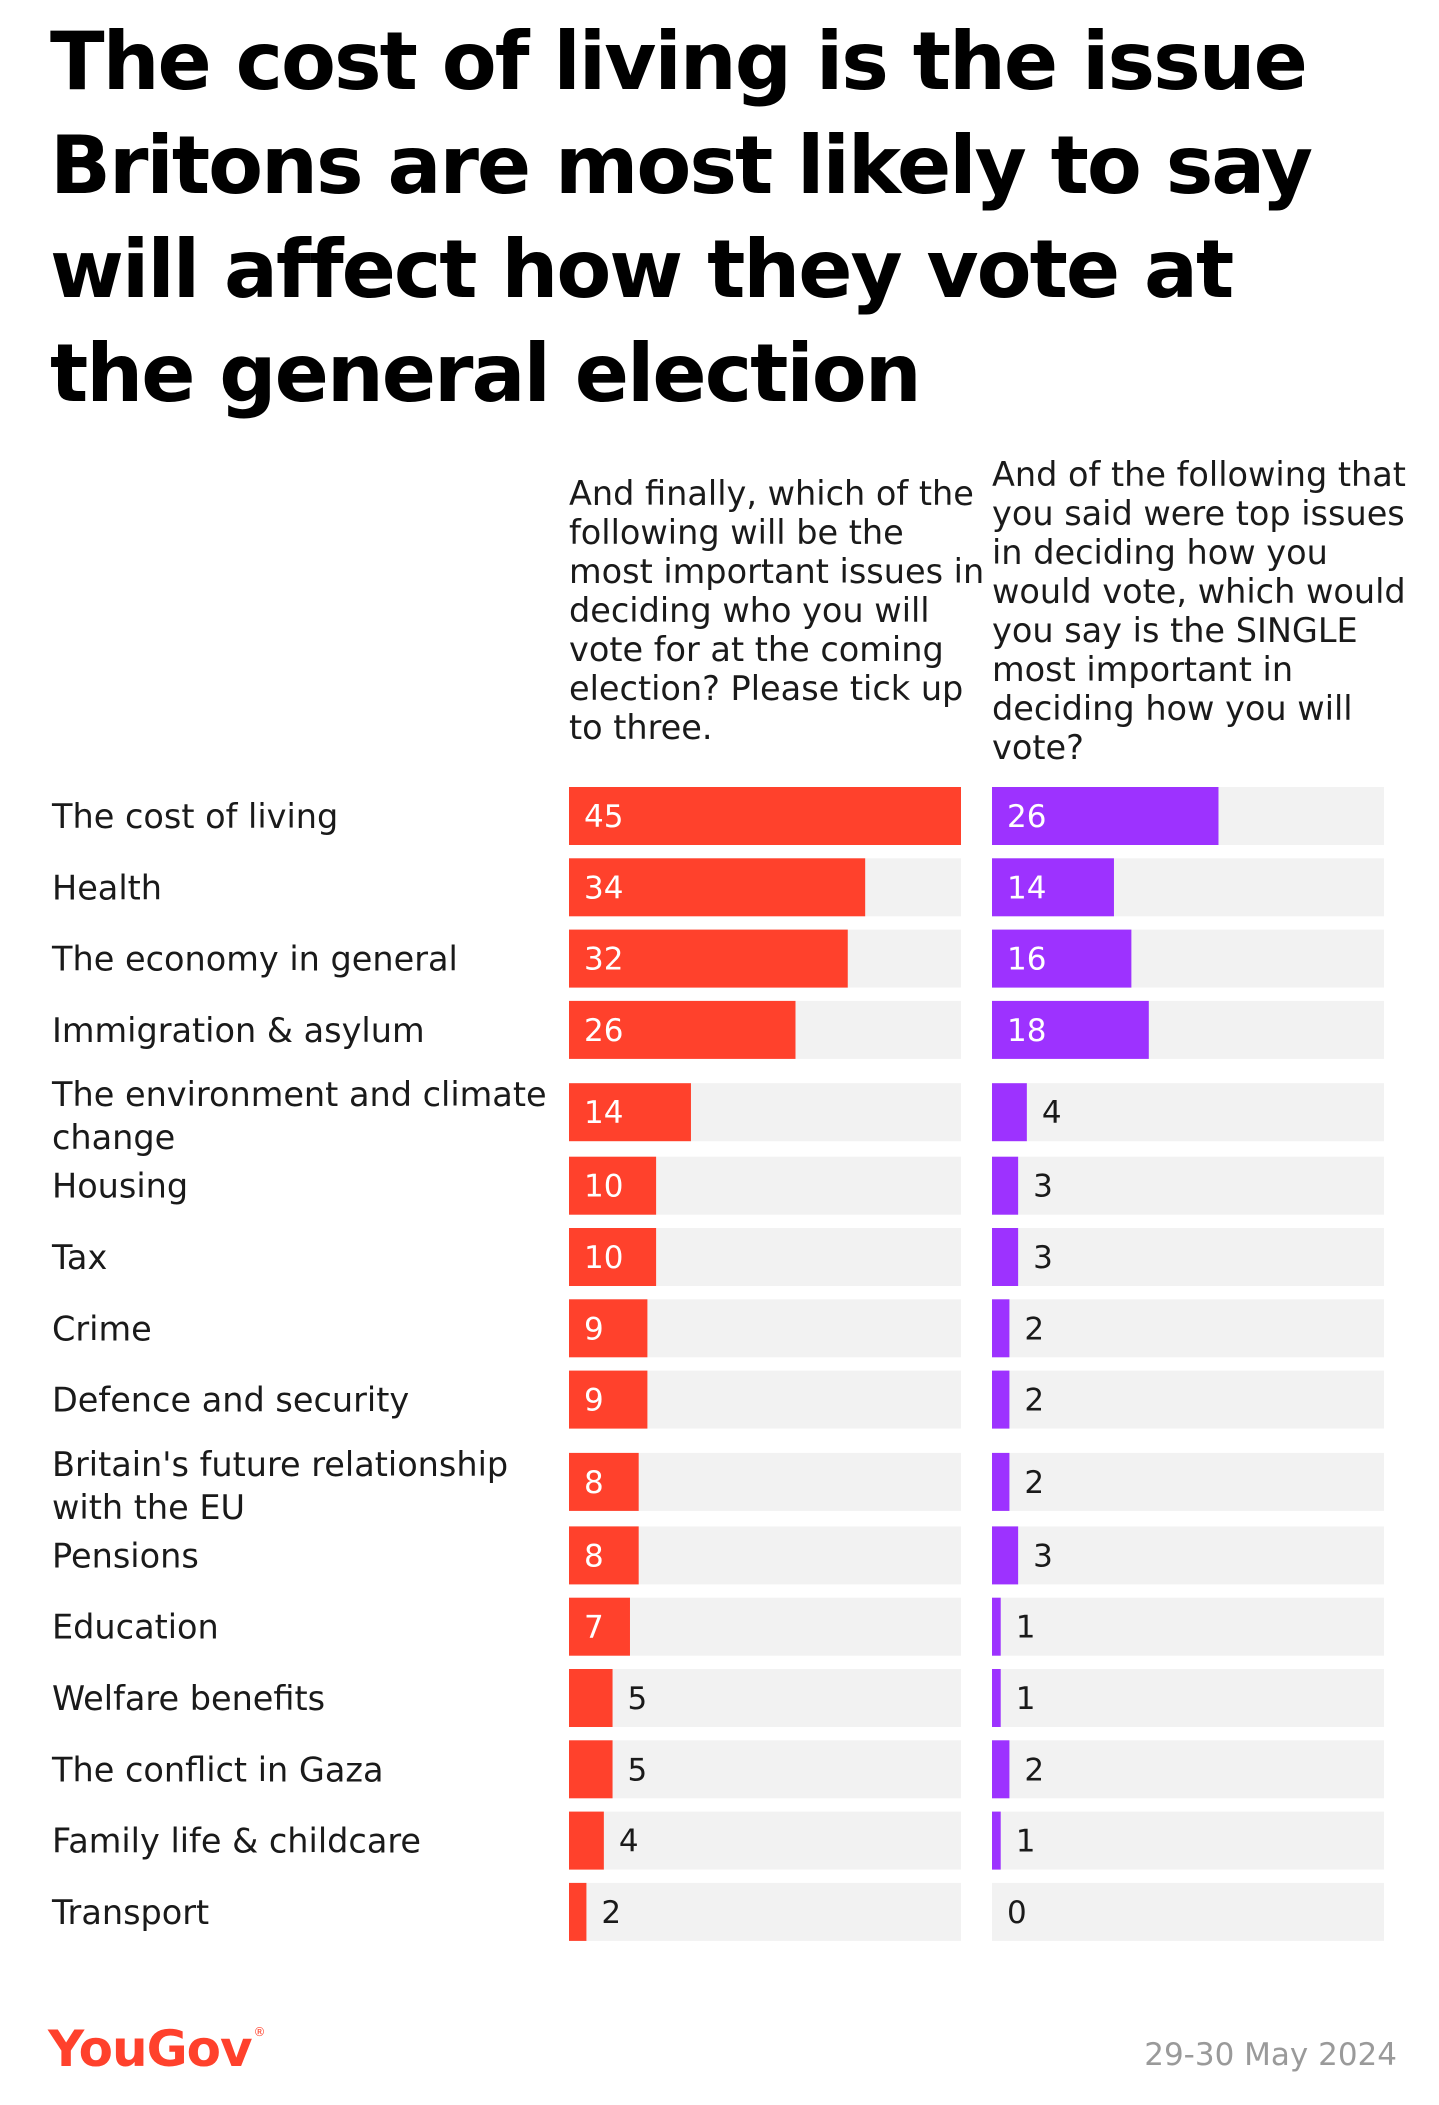 This screenshot has width=1439, height=2105. I want to click on category-label: Immigration & asylum, so click(238, 1030).